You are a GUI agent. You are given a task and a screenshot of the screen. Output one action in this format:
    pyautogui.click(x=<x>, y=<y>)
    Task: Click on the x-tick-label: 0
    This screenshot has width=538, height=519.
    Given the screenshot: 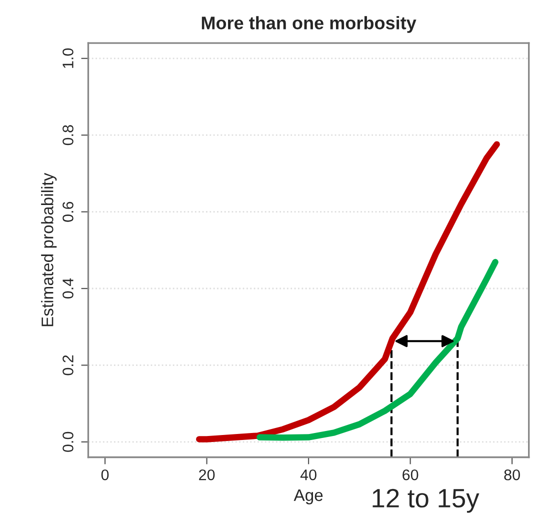 What is the action you would take?
    pyautogui.click(x=105, y=474)
    